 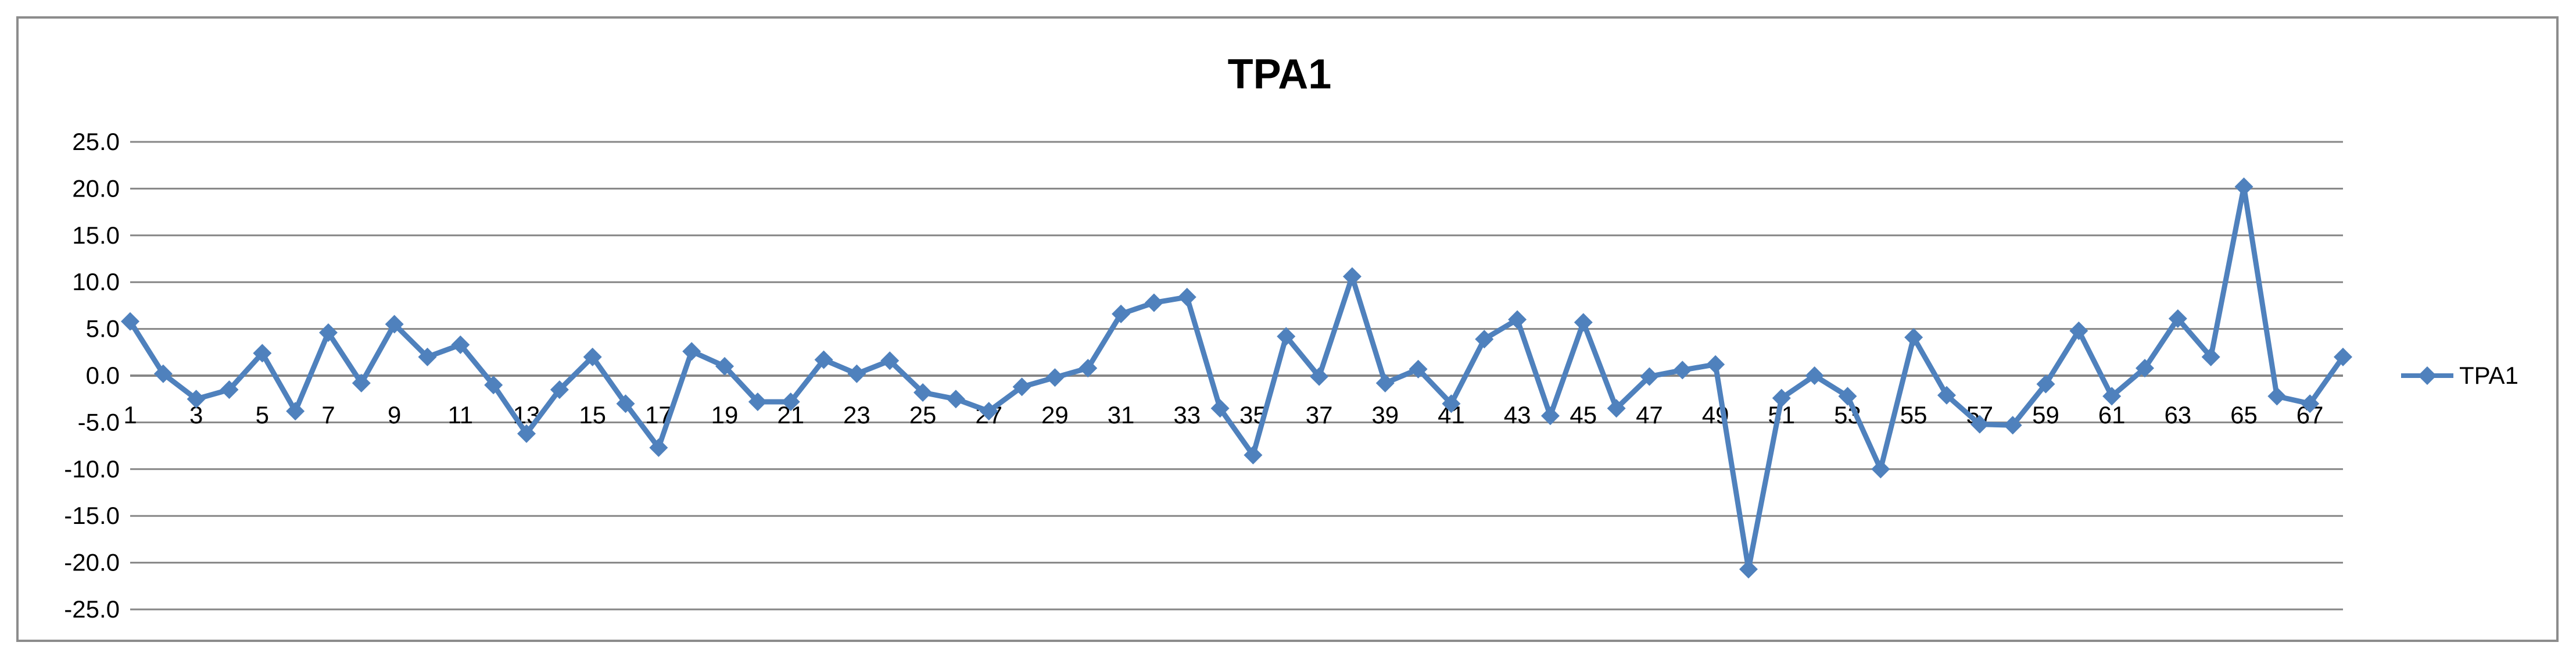 What do you see at coordinates (1517, 415) in the screenshot?
I see `x-tick-label: 43` at bounding box center [1517, 415].